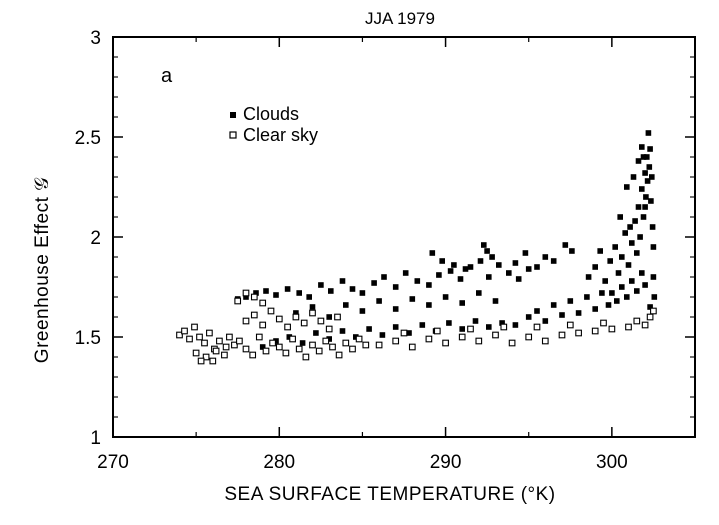 This screenshot has width=719, height=525. I want to click on y-tick-label-2.5: 2.5, so click(88, 138).